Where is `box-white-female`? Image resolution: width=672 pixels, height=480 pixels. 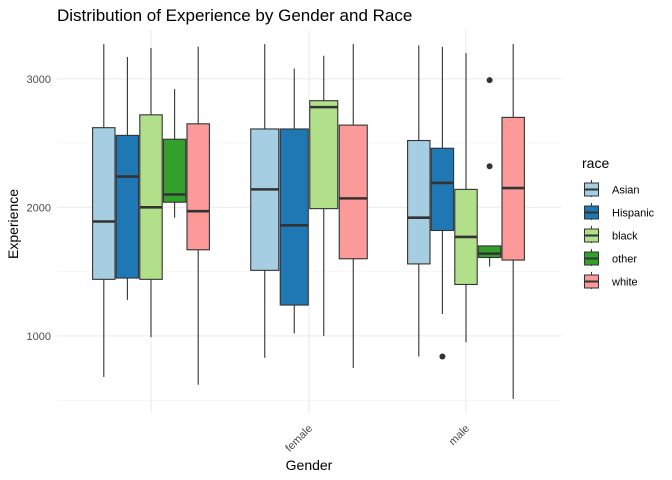 box-white-female is located at coordinates (353, 206).